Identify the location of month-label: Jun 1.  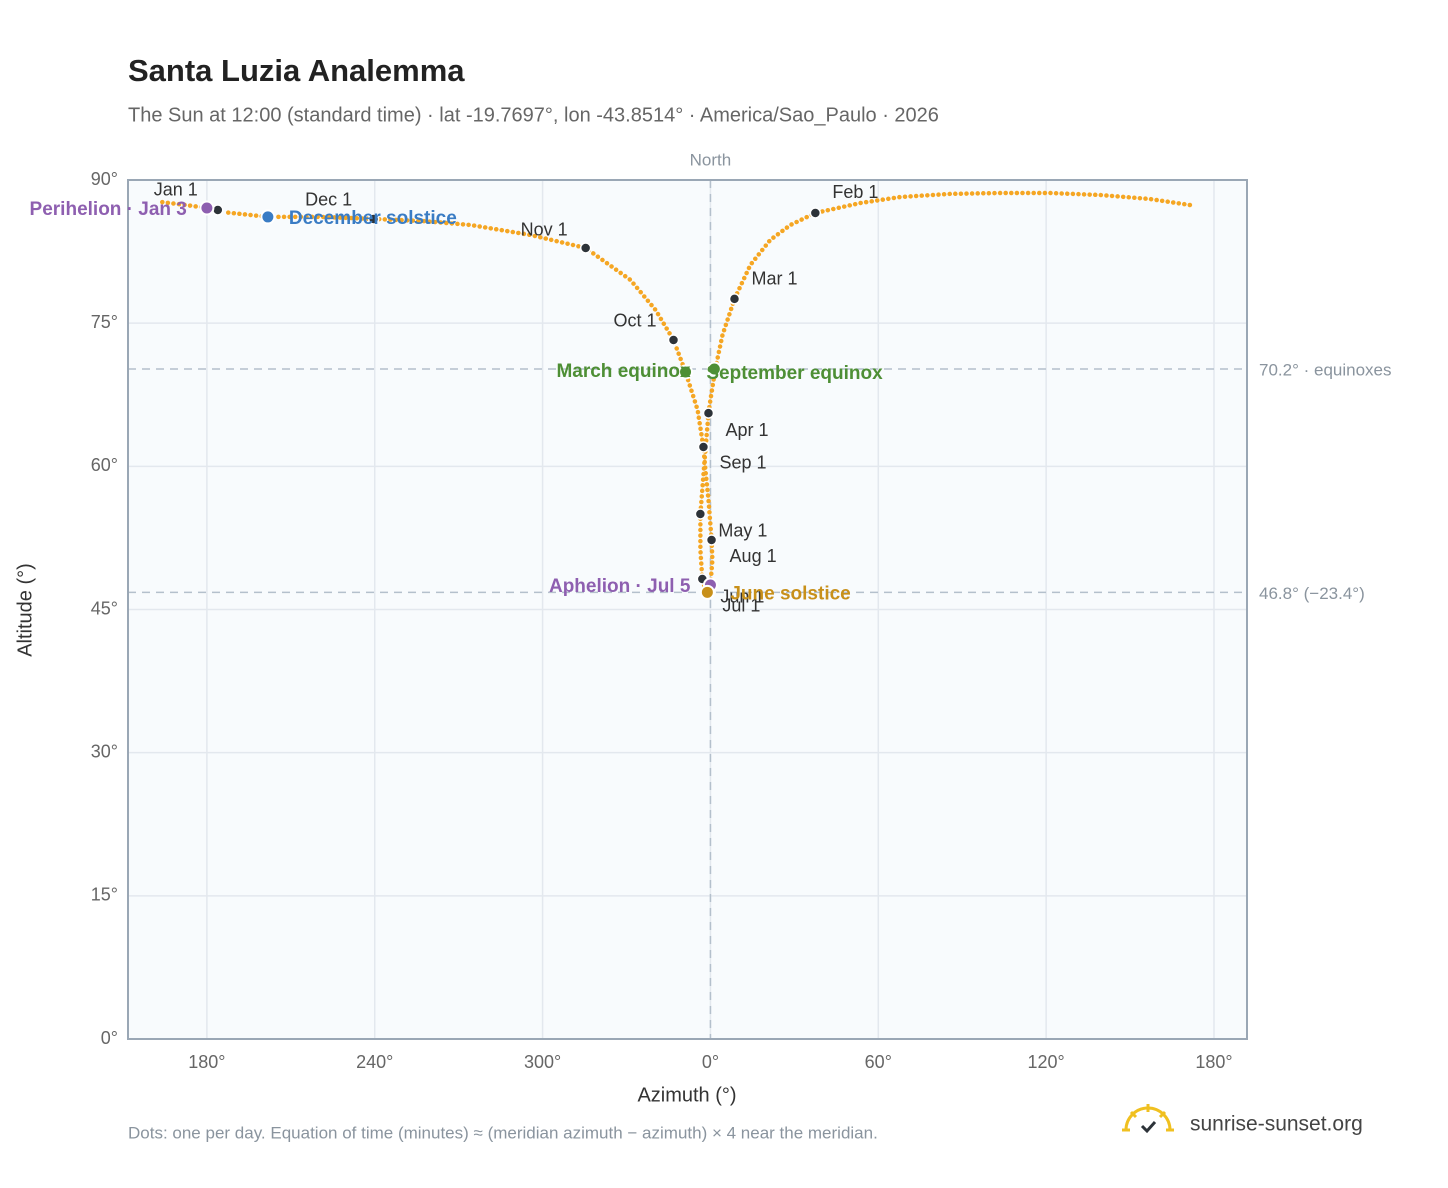
(742, 597).